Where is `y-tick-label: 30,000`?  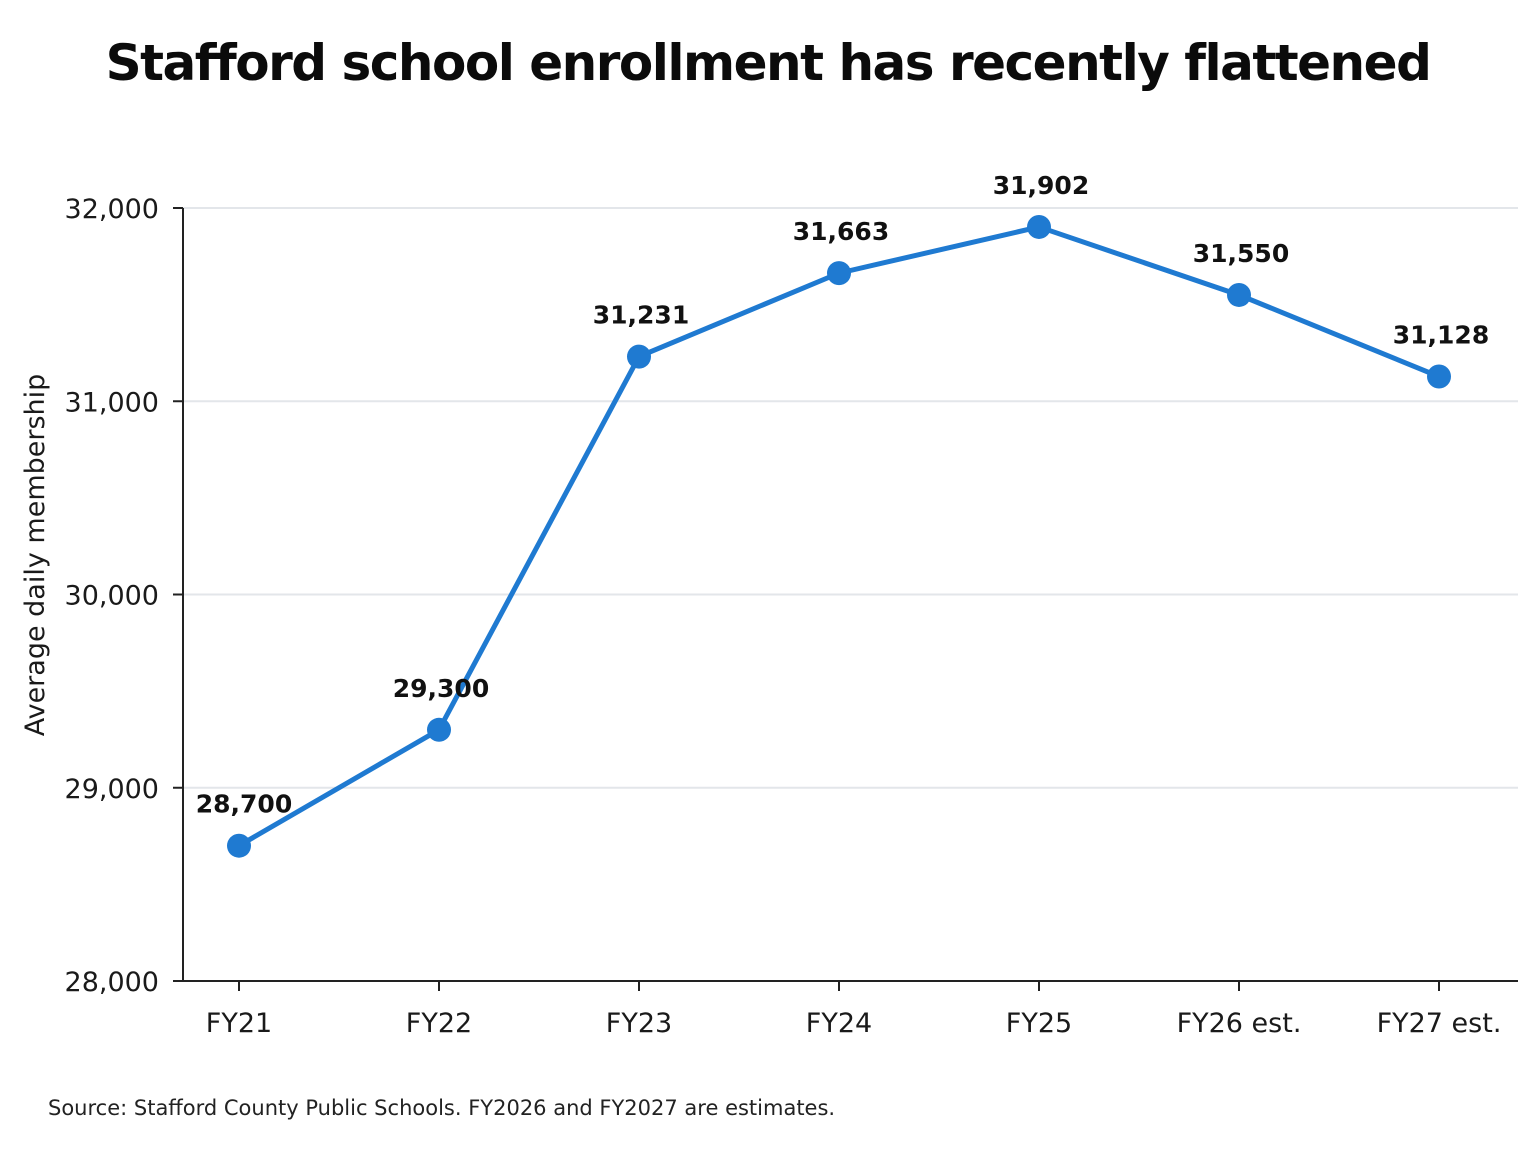 y-tick-label: 30,000 is located at coordinates (112, 596).